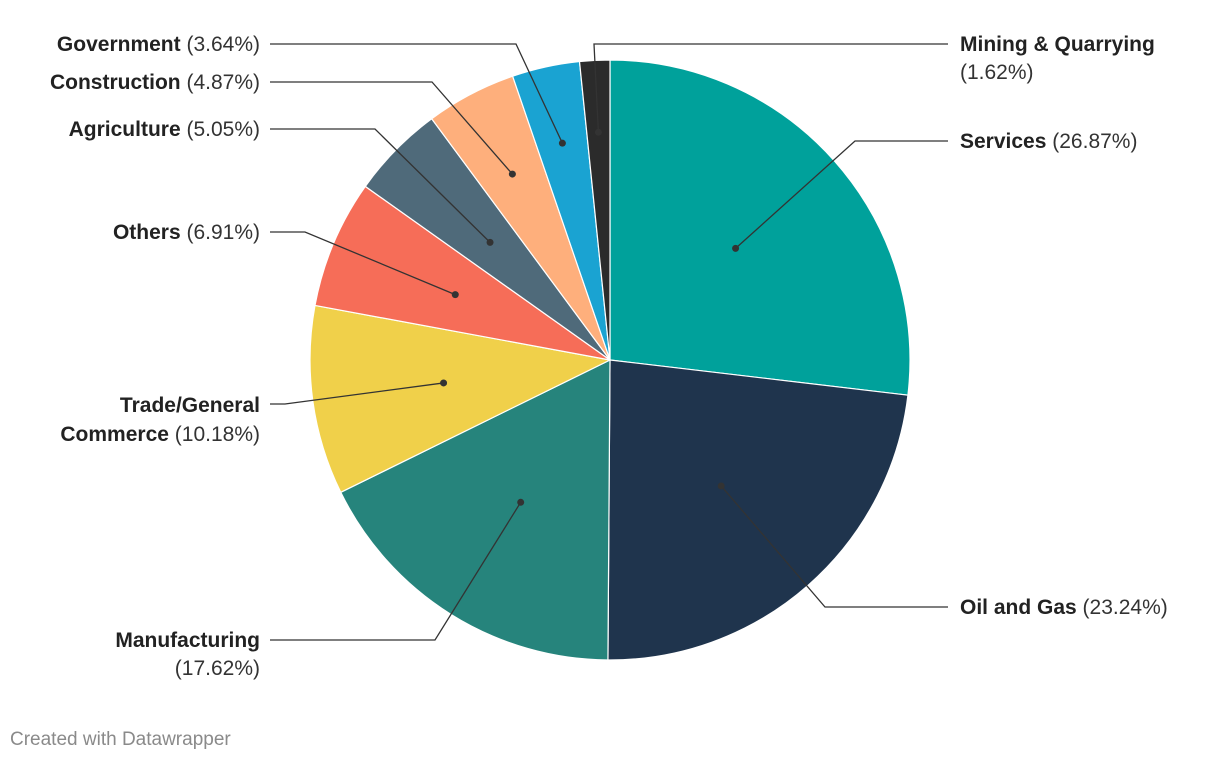 Image resolution: width=1220 pixels, height=766 pixels. Describe the element at coordinates (521, 502) in the screenshot. I see `leader-dot-manufacturing` at that location.